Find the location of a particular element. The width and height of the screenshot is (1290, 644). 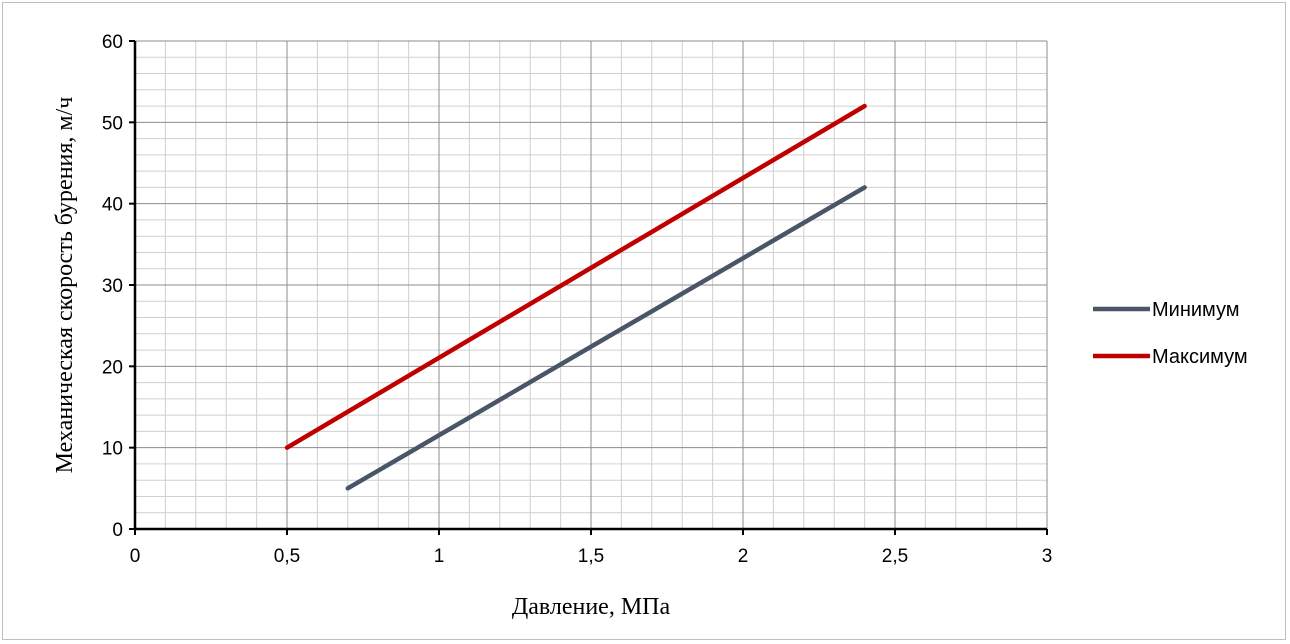

y-tick-labels: 0 10 20 30 40 50 60 is located at coordinates (112, 286).